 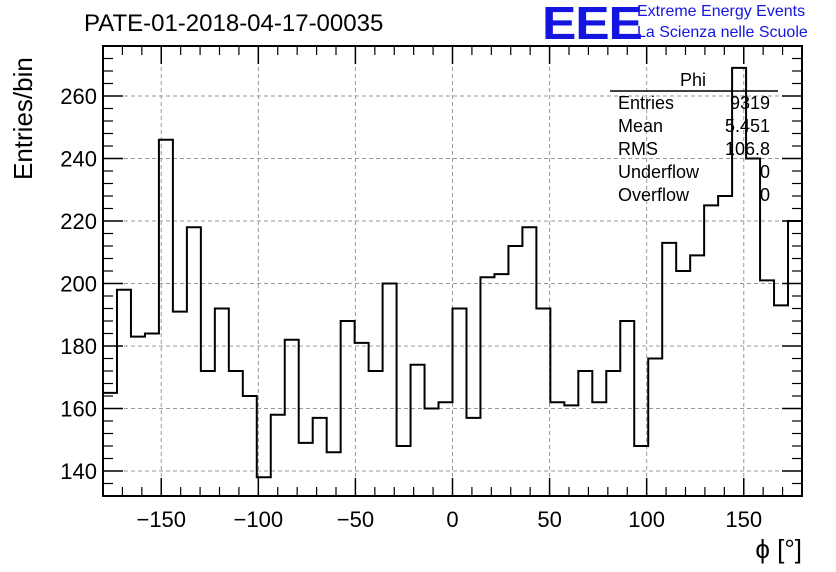 I want to click on stats-row-overflow: Overflow 0, so click(x=694, y=195).